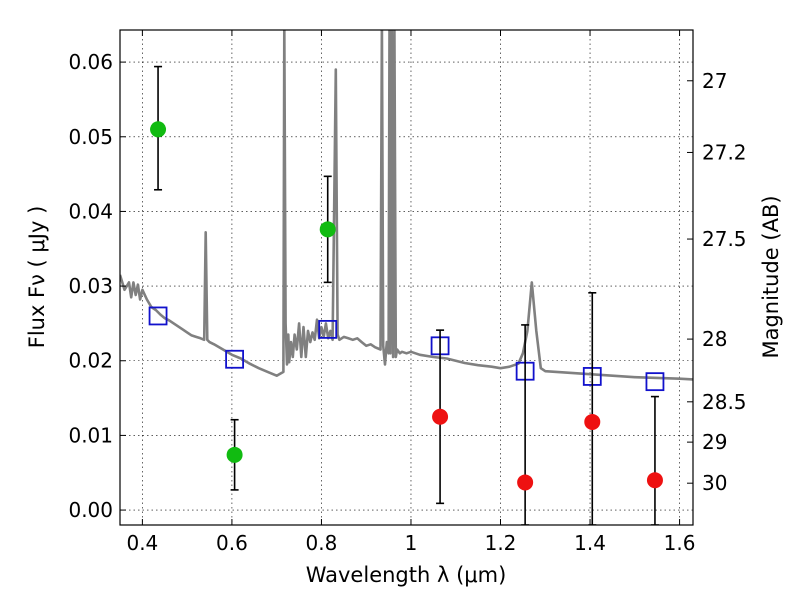 This screenshot has height=600, width=800. I want to click on y2-axis-label: Magnitude (AB), so click(771, 276).